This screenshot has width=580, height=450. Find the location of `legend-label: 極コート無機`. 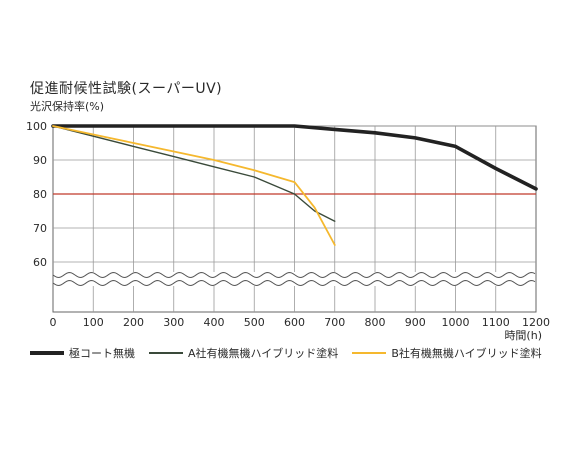

legend-label: 極コート無機 is located at coordinates (102, 353).